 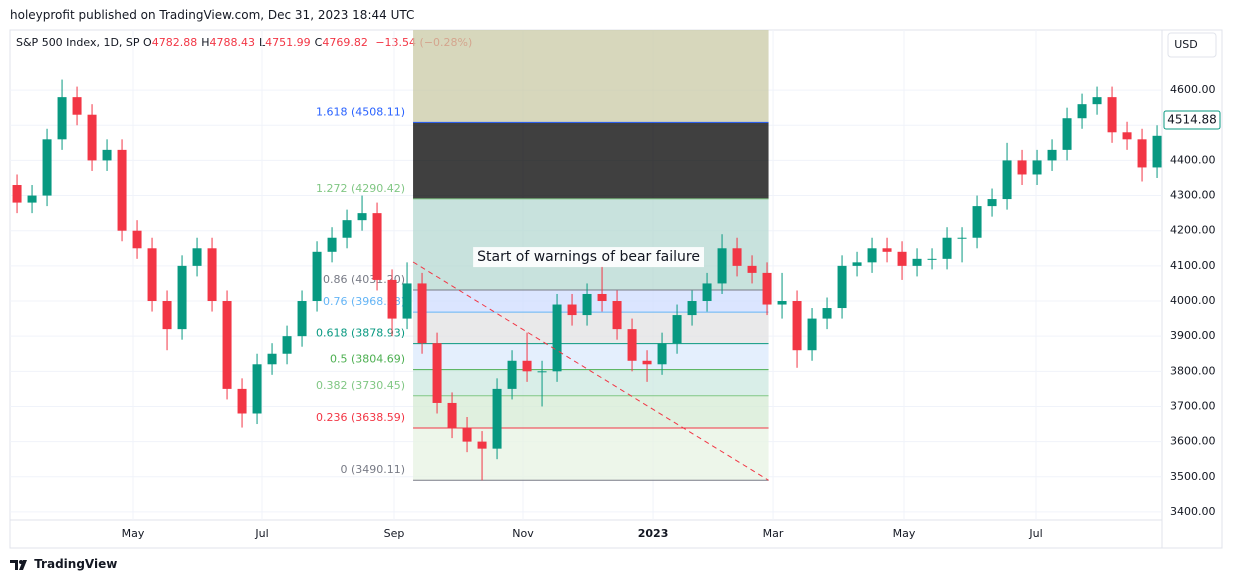 I want to click on fib-label: 0.86 (4031.20), so click(x=364, y=279).